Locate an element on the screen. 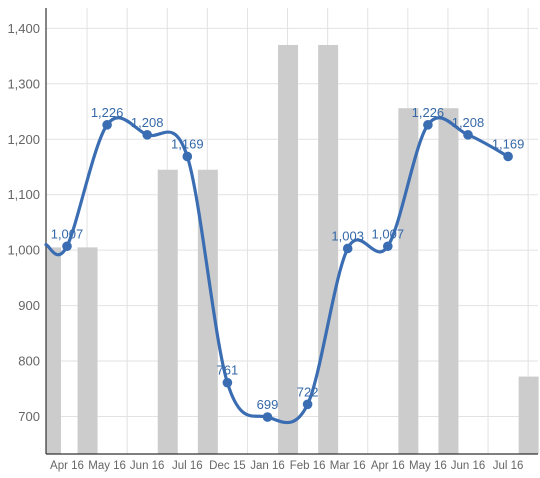  bar-pre-axis is located at coordinates (53, 350).